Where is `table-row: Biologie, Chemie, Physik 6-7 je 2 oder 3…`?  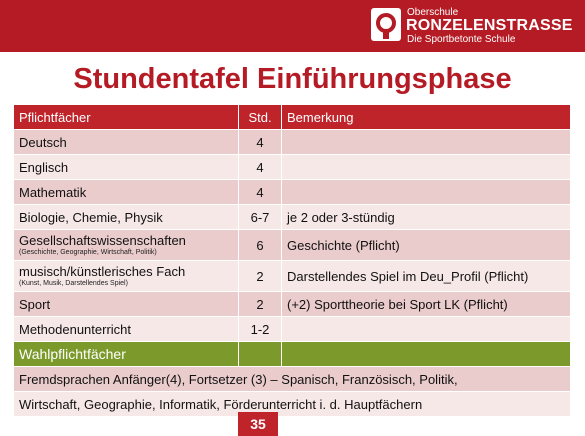
table-row: Biologie, Chemie, Physik 6-7 je 2 oder 3… is located at coordinates (292, 217).